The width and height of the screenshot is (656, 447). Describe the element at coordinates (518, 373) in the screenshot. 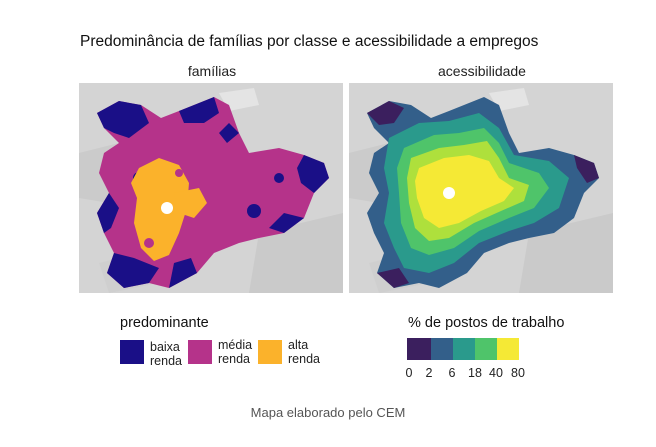

I see `colorbar-tick-5: 80` at that location.